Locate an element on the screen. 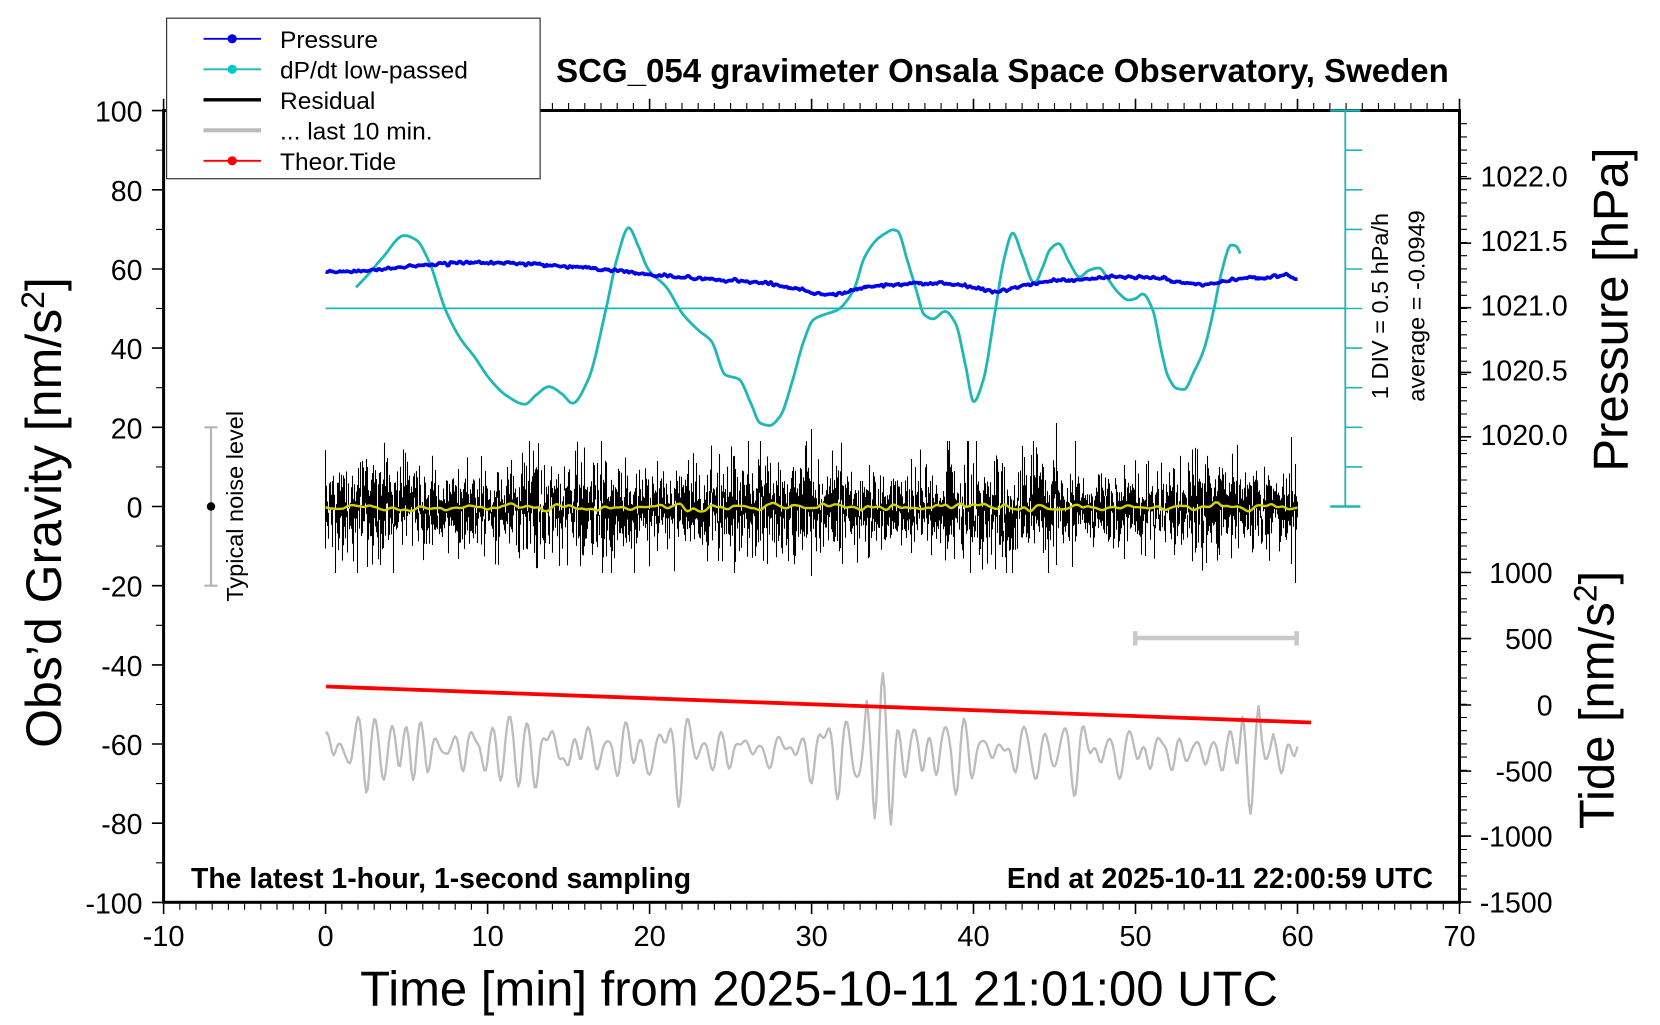 The height and width of the screenshot is (1025, 1660). svg-text: -1000 is located at coordinates (1516, 838).